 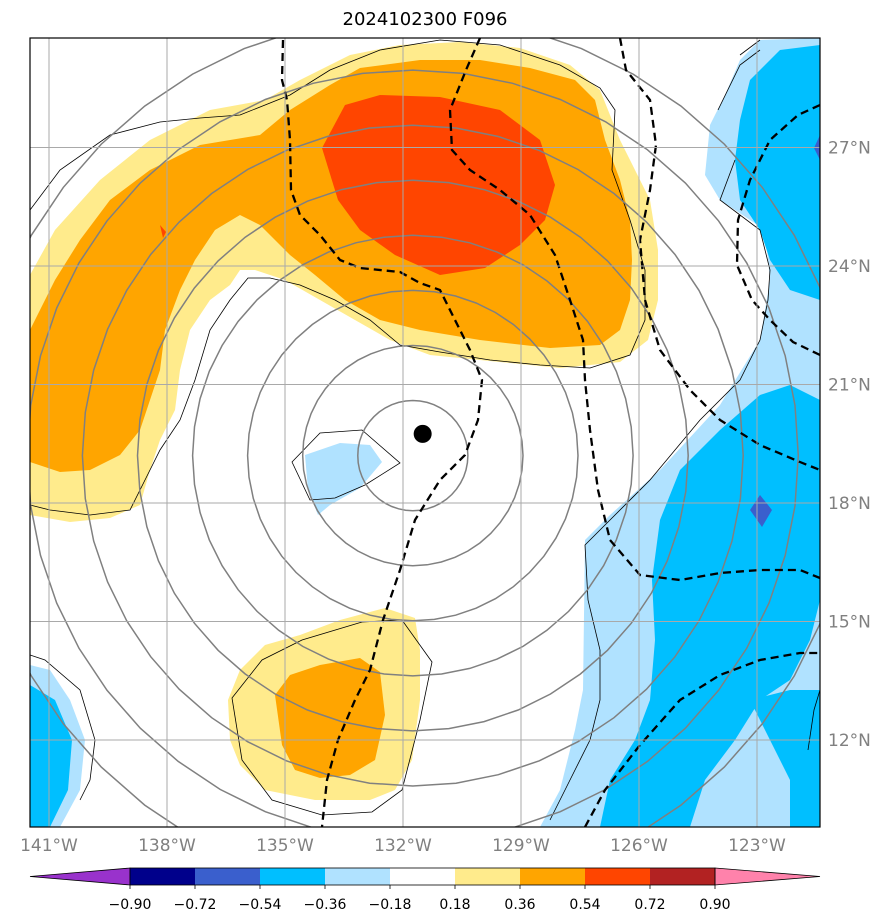 I want to click on colorbar-label-6: 0.36, so click(x=519, y=905).